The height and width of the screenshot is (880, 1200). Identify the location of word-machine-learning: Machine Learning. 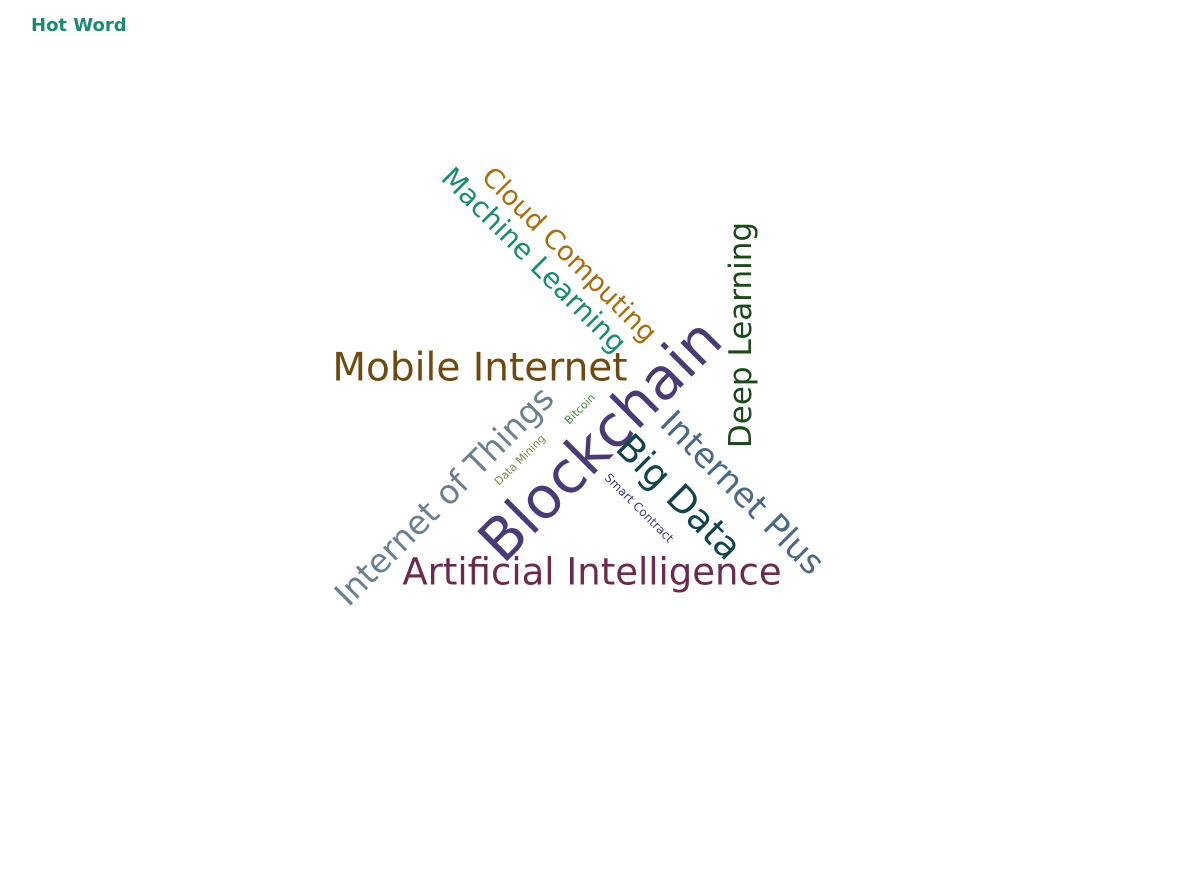
(534, 260).